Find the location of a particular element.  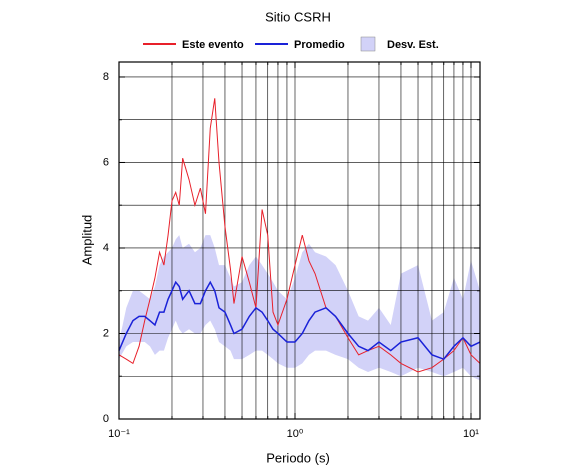

legend-swatch is located at coordinates (368, 44).